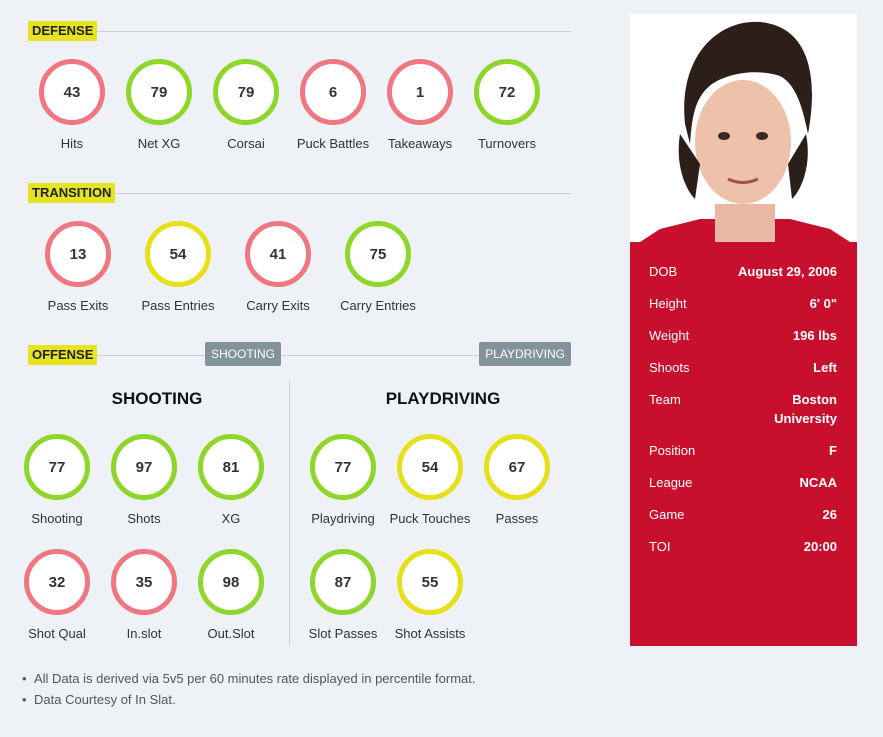  I want to click on transition-tag: TRANSITION, so click(72, 193).